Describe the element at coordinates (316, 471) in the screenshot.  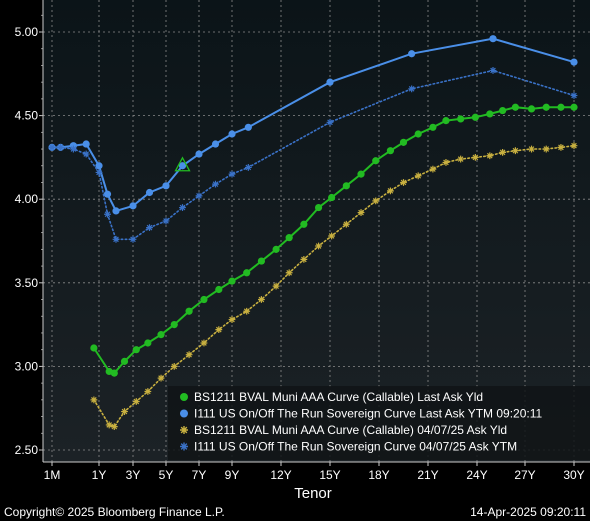
I see `x-axis: 1M 1Y 3Y 5Y 7Y 9Y 12Y 15Y 18Y 21Y 24Y 27Y 30Y` at that location.